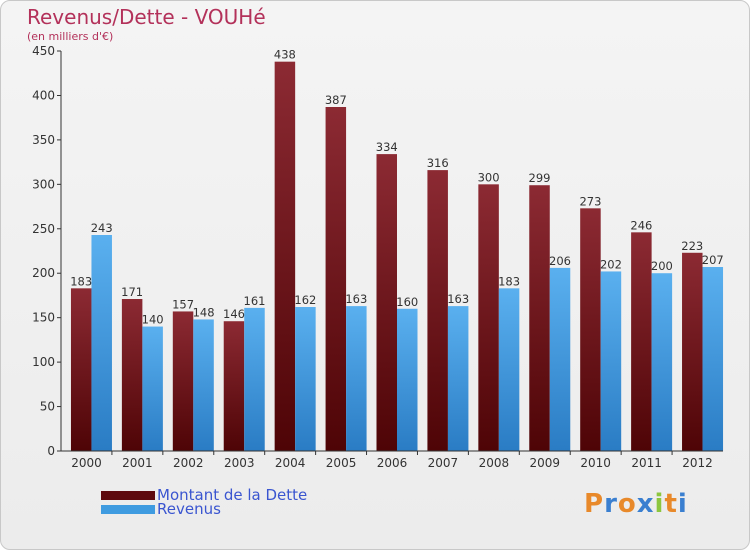  What do you see at coordinates (611, 504) in the screenshot?
I see `logo-letter: r` at bounding box center [611, 504].